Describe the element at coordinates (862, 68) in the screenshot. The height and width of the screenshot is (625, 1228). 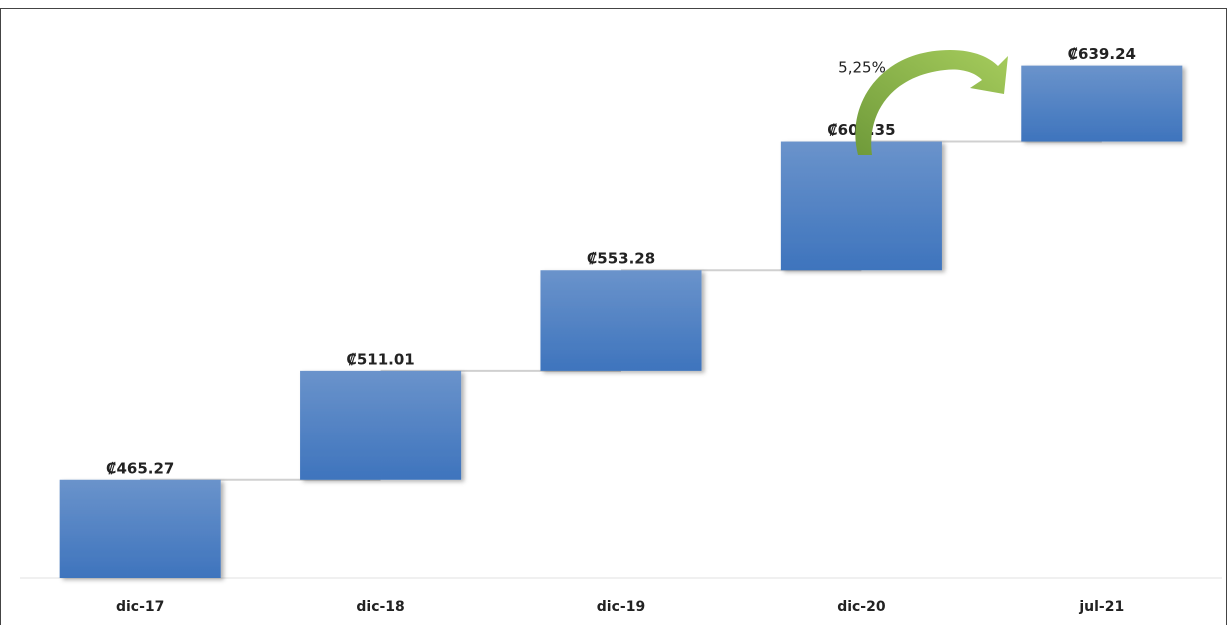
I see `annotation: 5,25%` at that location.